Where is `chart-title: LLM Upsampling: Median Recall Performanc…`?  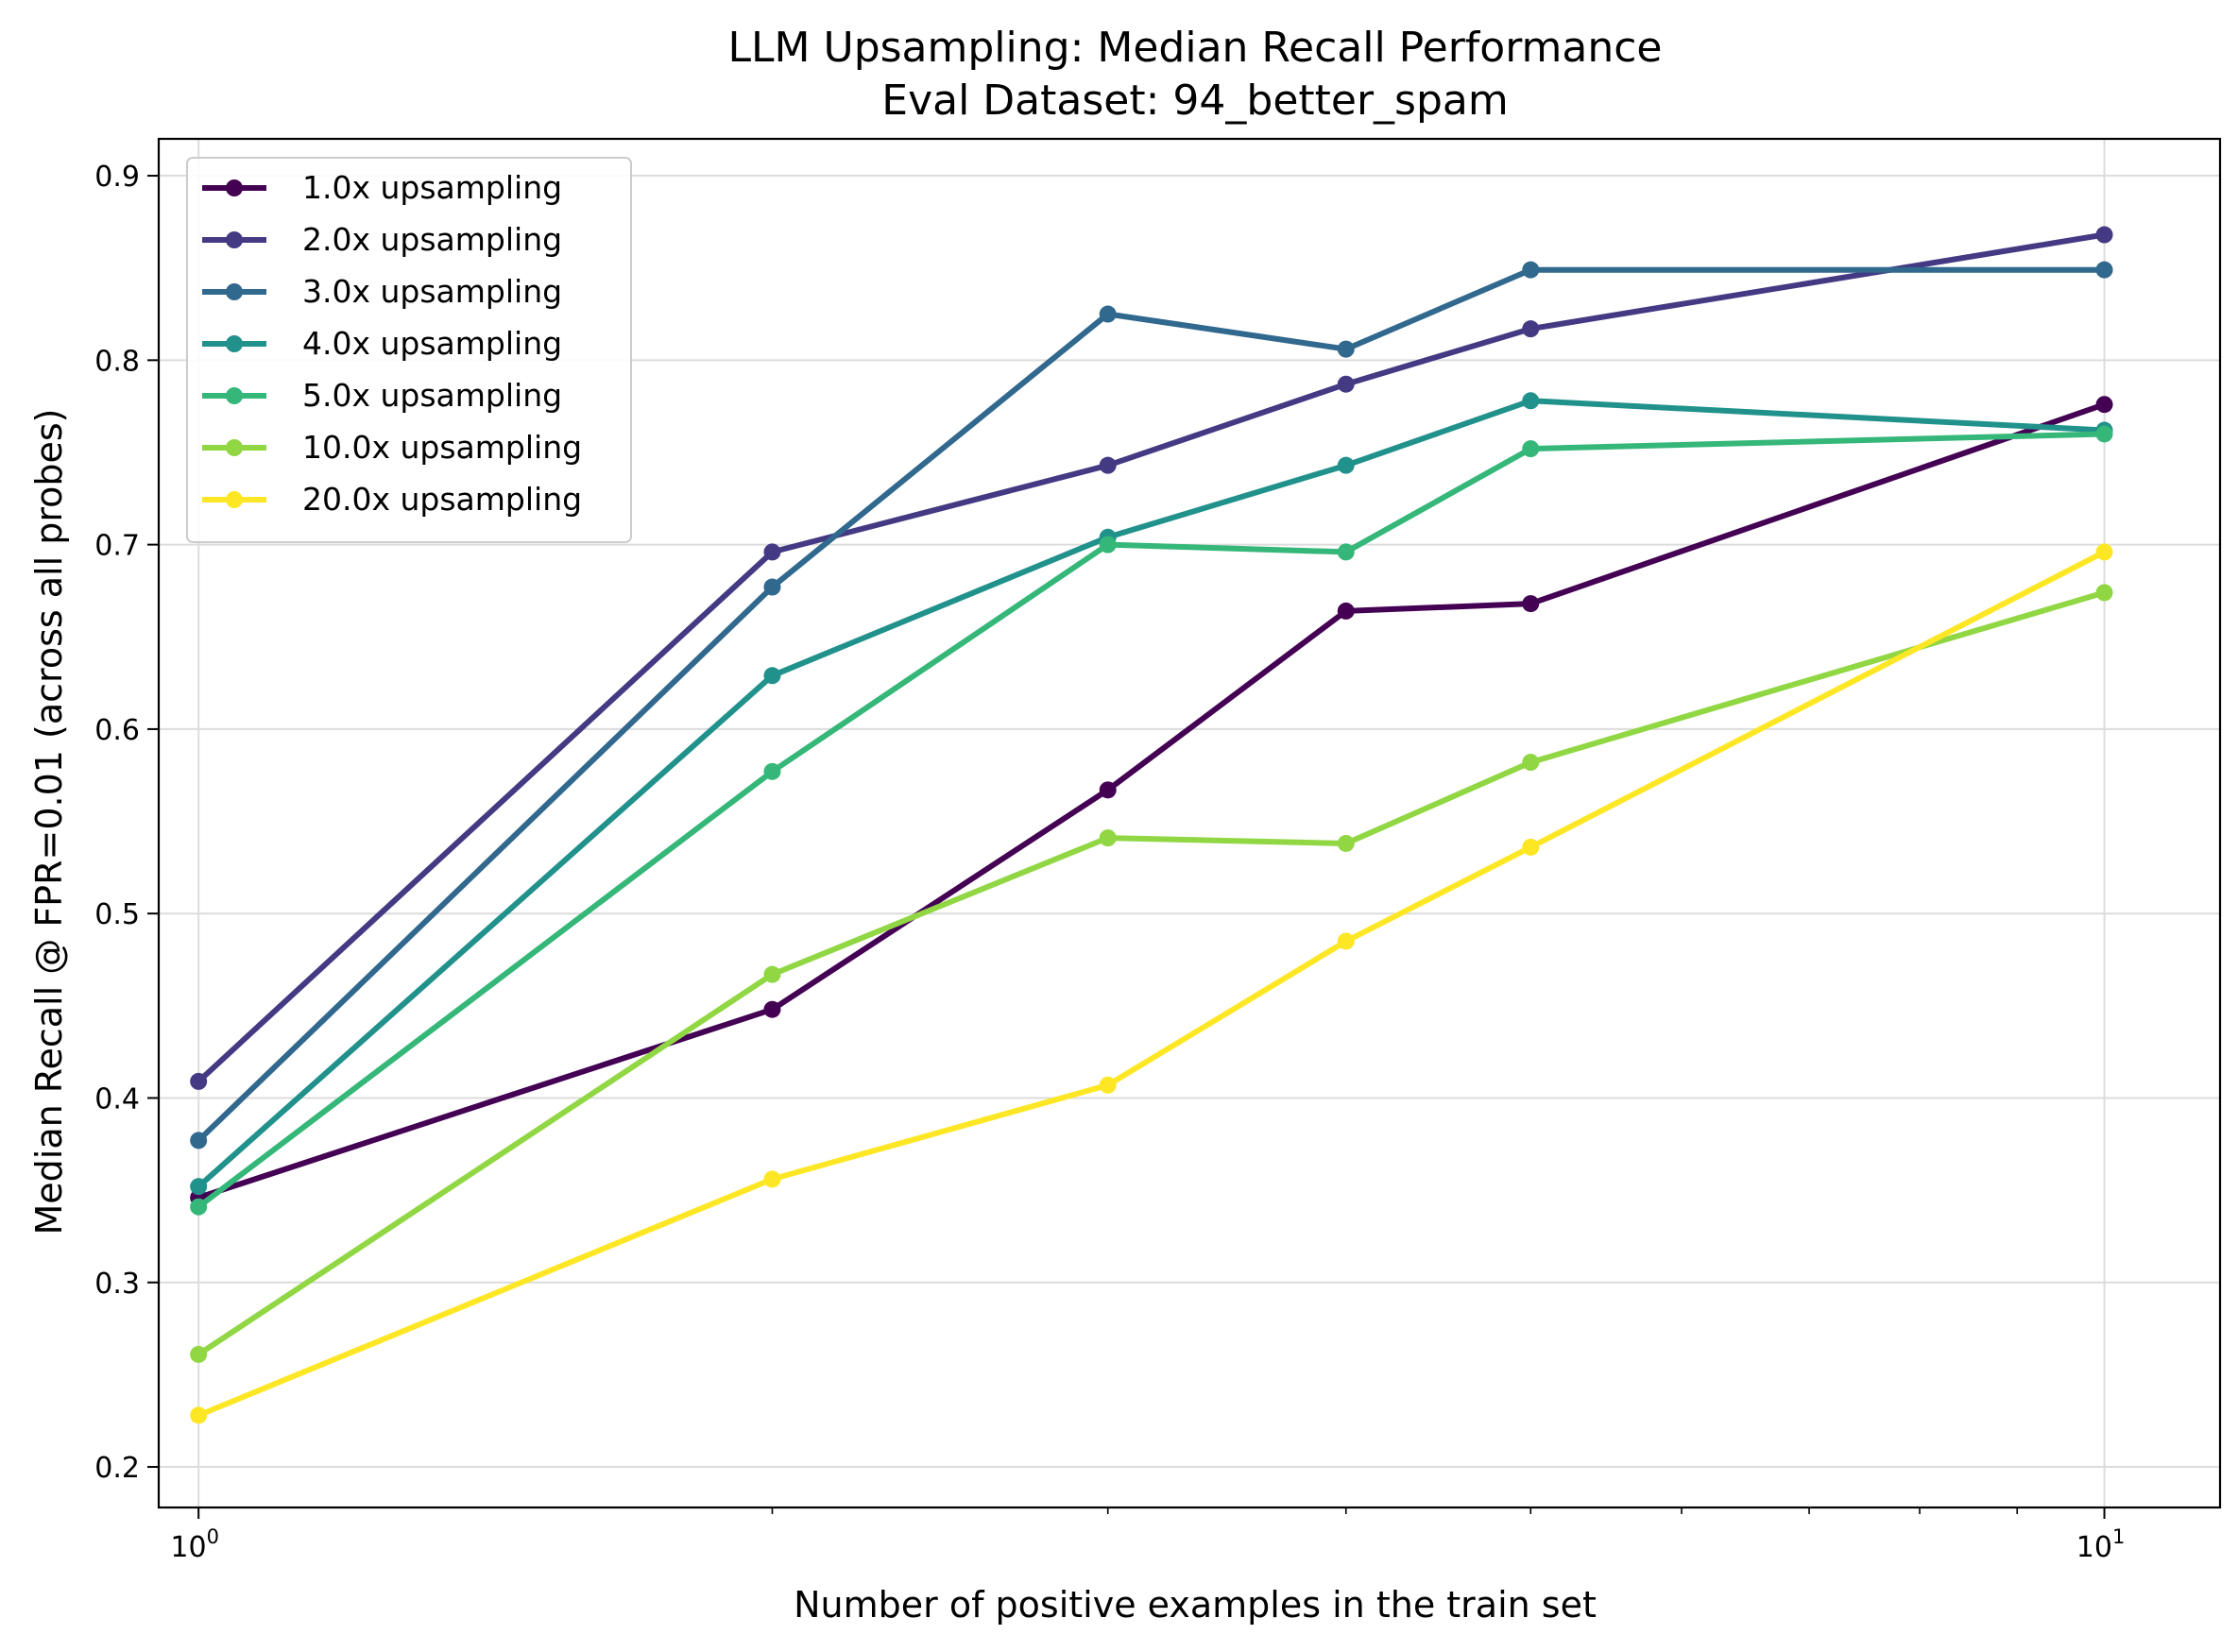
chart-title: LLM Upsampling: Median Recall Performanc… is located at coordinates (1196, 48).